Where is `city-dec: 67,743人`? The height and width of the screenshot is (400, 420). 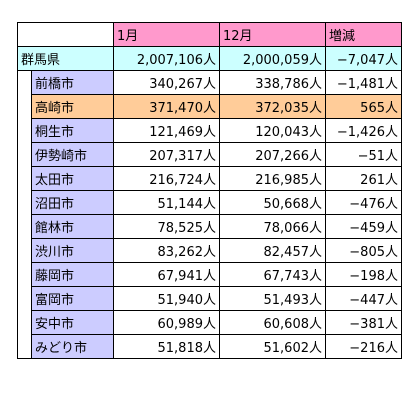
city-dec: 67,743人 is located at coordinates (272, 274).